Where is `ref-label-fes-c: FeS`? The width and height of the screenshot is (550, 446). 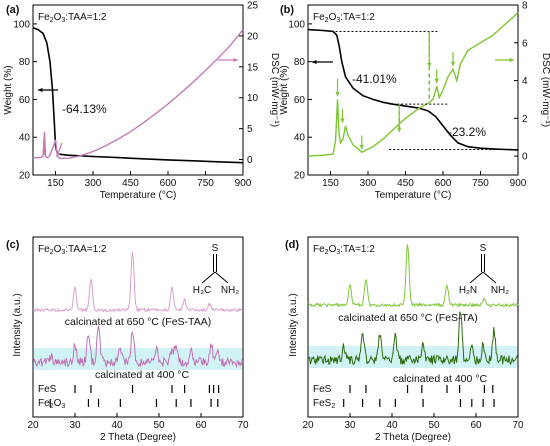 ref-label-fes-c: FeS is located at coordinates (47, 389).